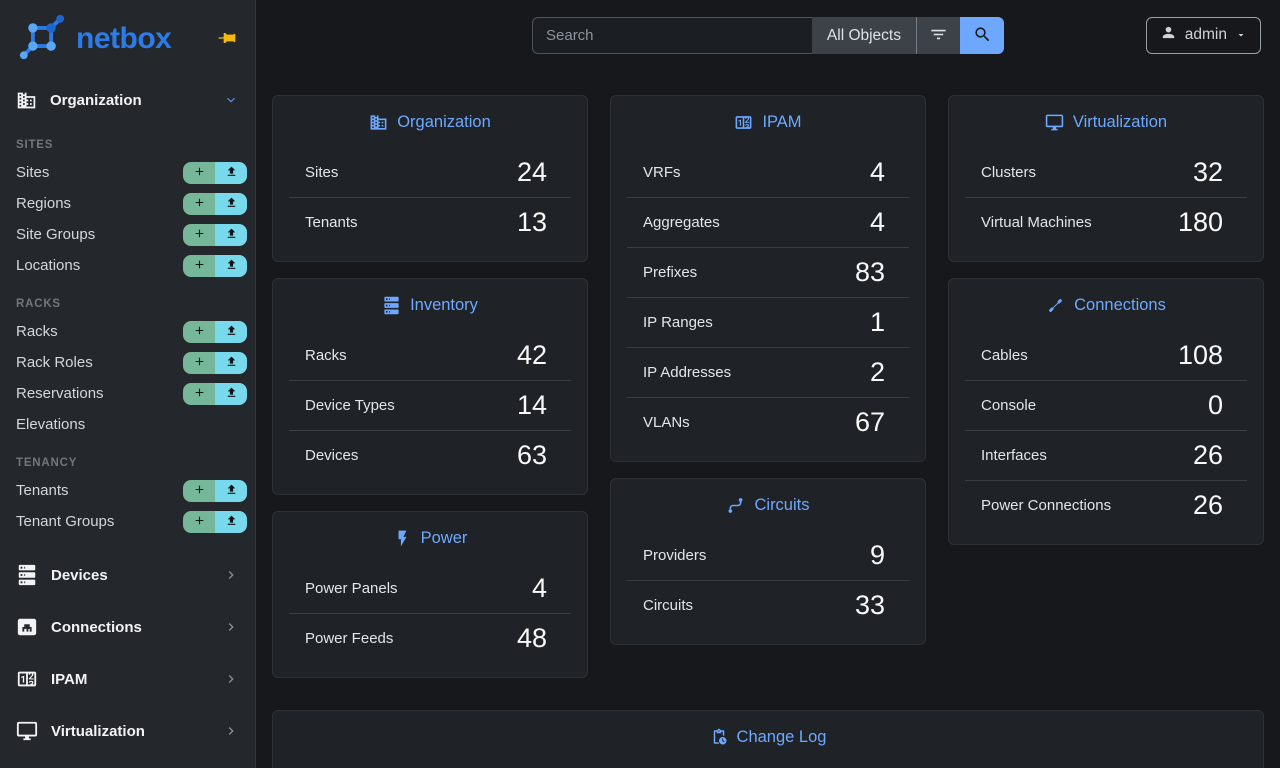  I want to click on netbox-logo: netbox, so click(94, 39).